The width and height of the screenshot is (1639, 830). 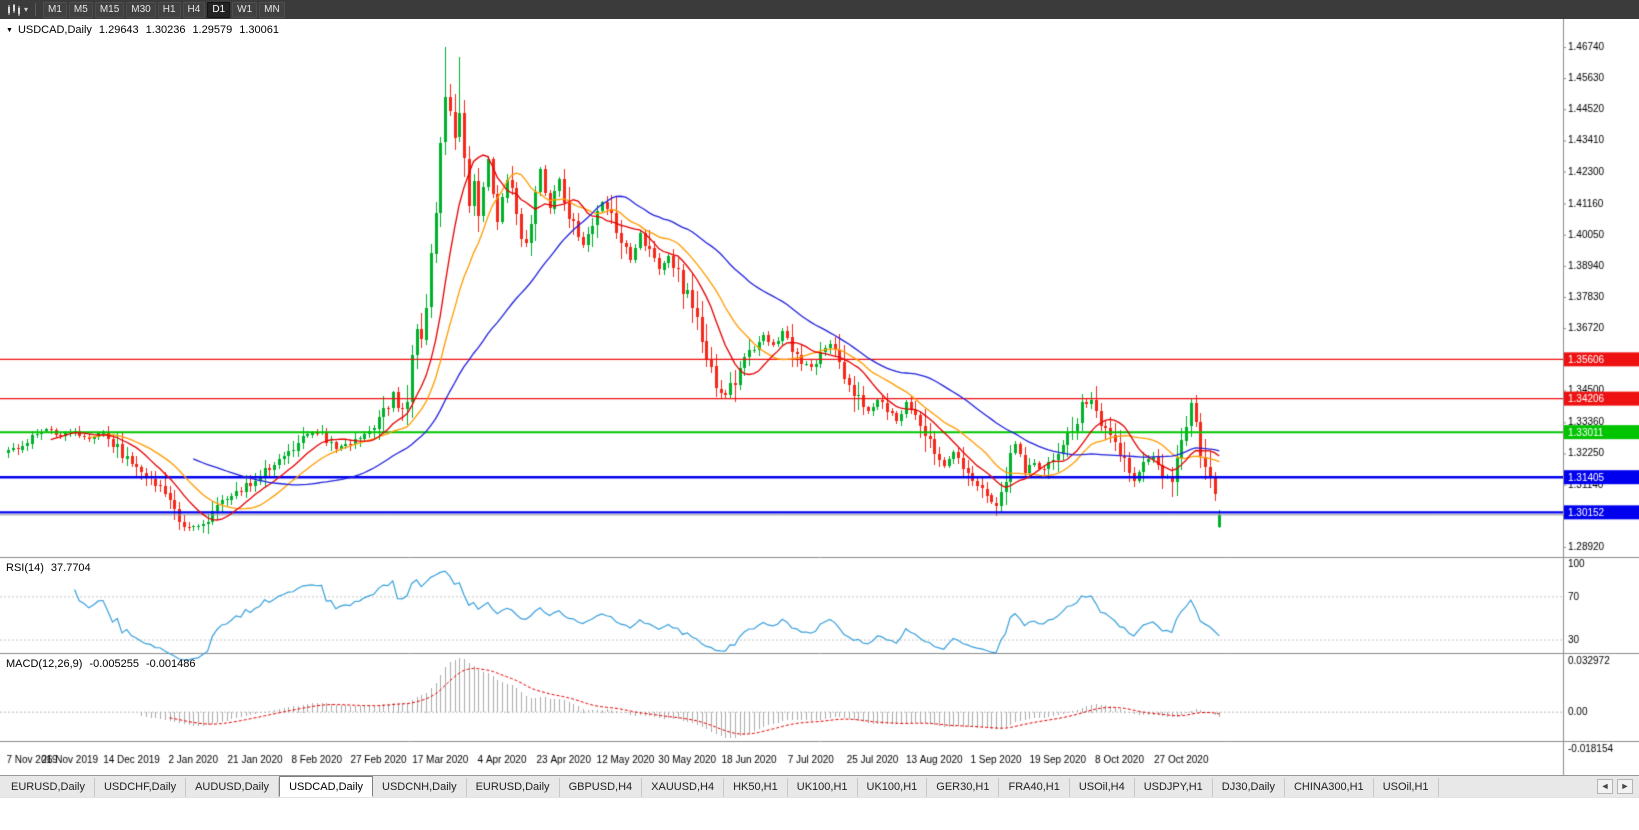 What do you see at coordinates (420, 787) in the screenshot?
I see `chart-tab-4-usdcnh-daily: USDCNH,Daily` at bounding box center [420, 787].